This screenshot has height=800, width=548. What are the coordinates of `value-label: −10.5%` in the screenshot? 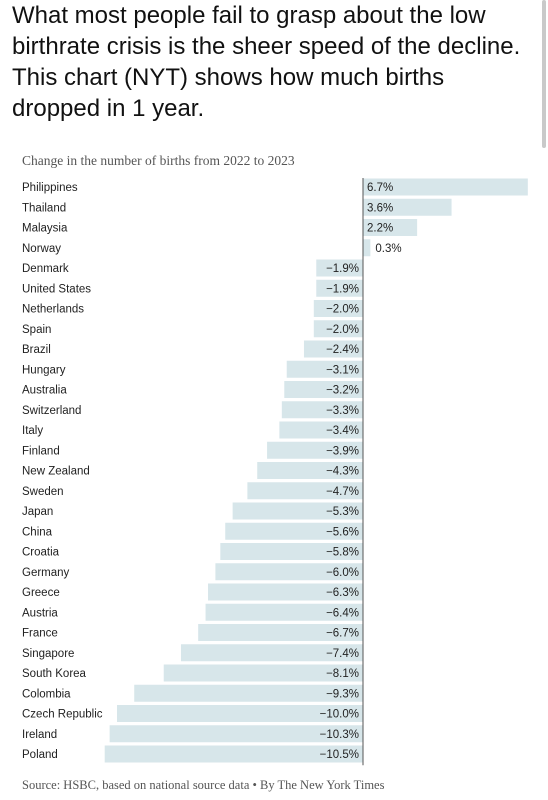 It's located at (339, 755).